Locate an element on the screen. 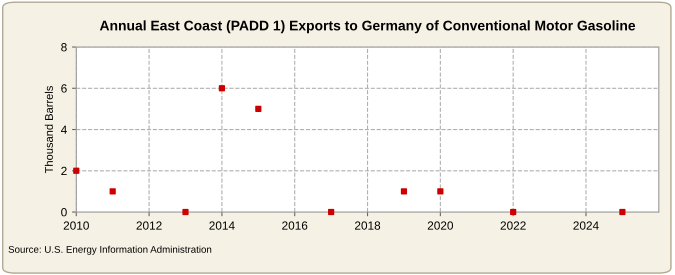  y-tick-label: 8 is located at coordinates (64, 47).